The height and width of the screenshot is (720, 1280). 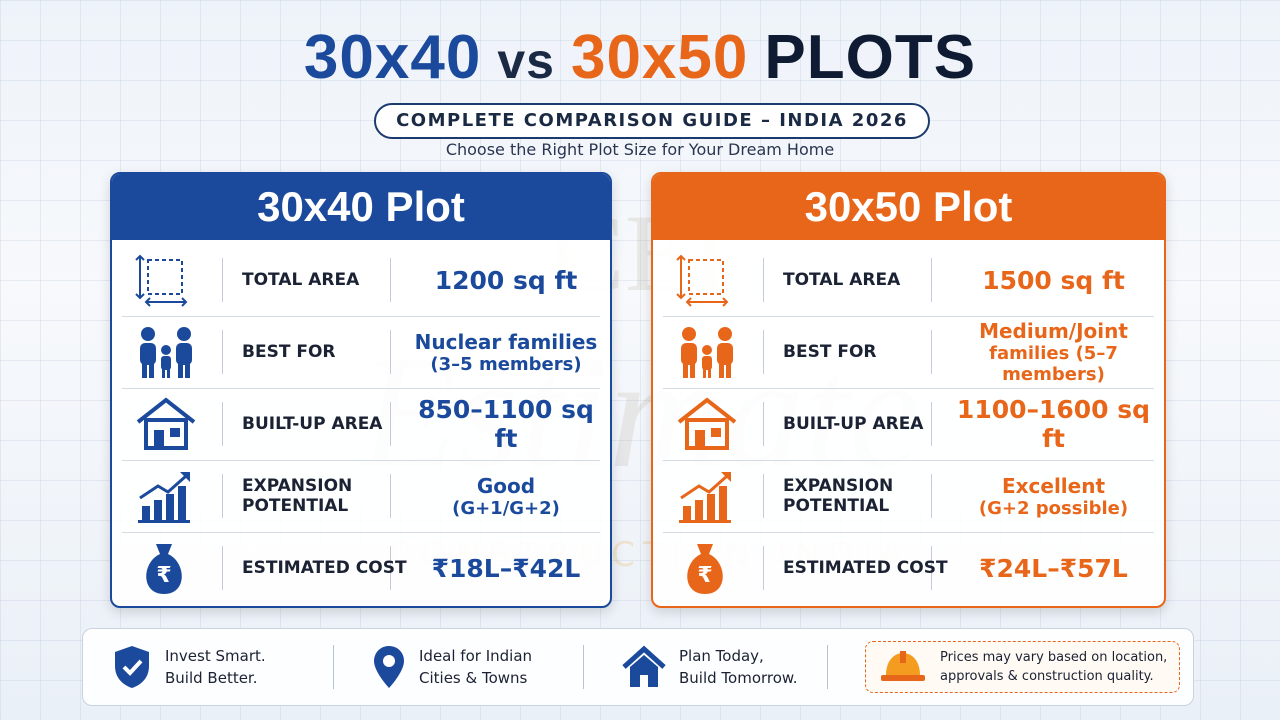 What do you see at coordinates (721, 656) in the screenshot?
I see `footer-line: Plan Today,` at bounding box center [721, 656].